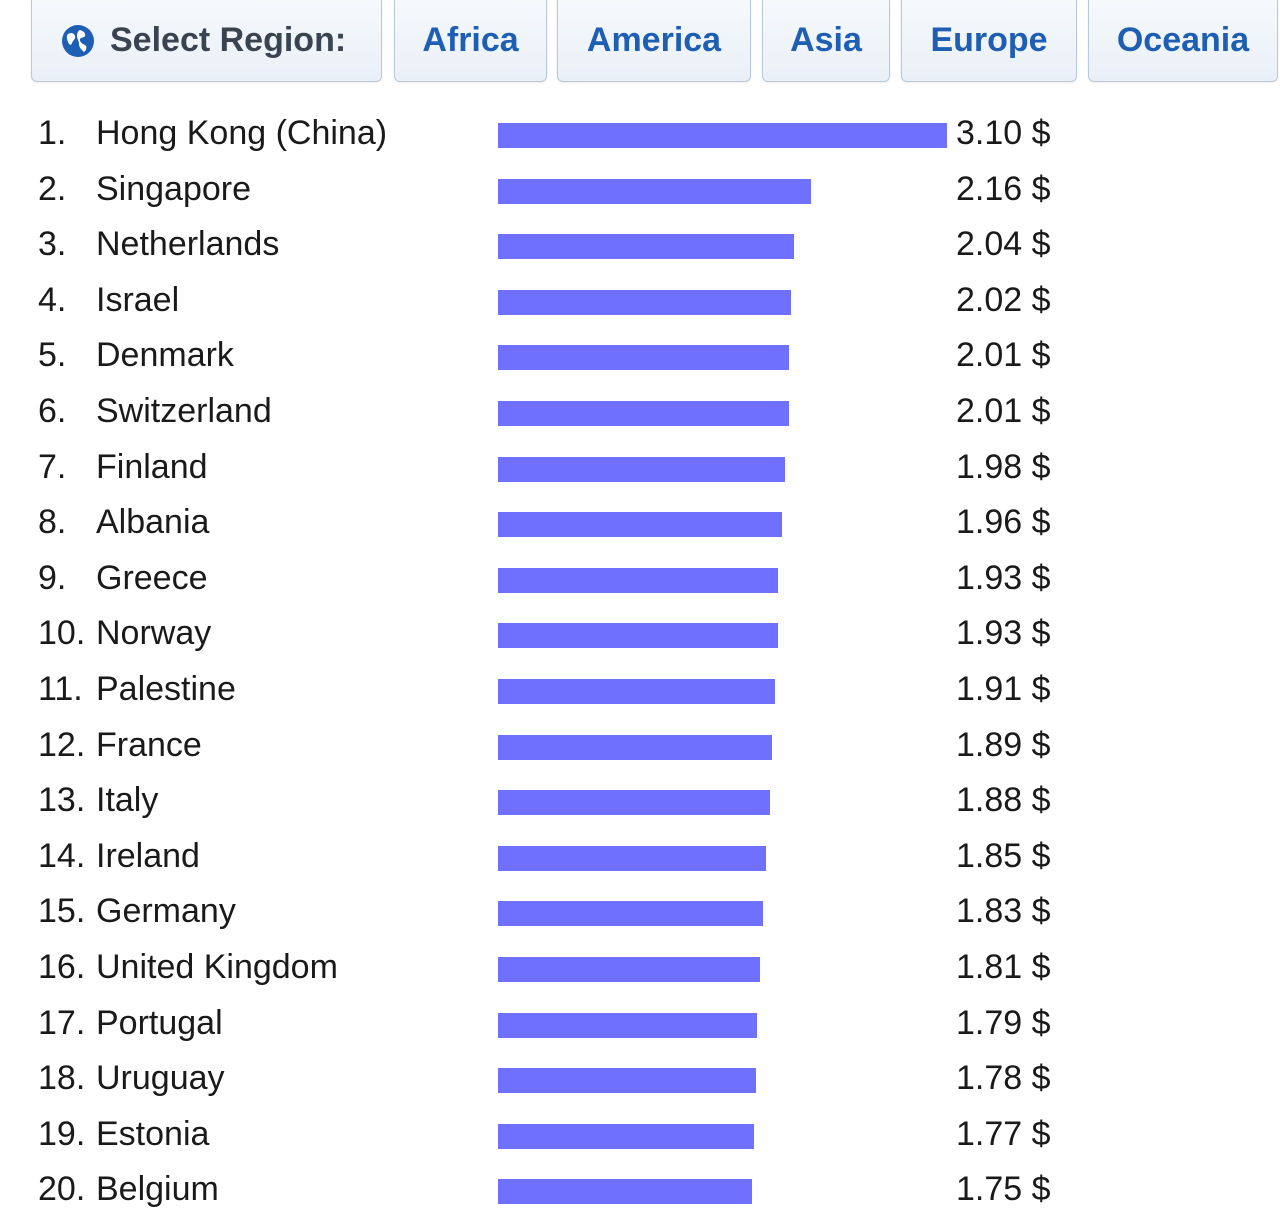 The image size is (1280, 1220). I want to click on country-name: Greece, so click(152, 577).